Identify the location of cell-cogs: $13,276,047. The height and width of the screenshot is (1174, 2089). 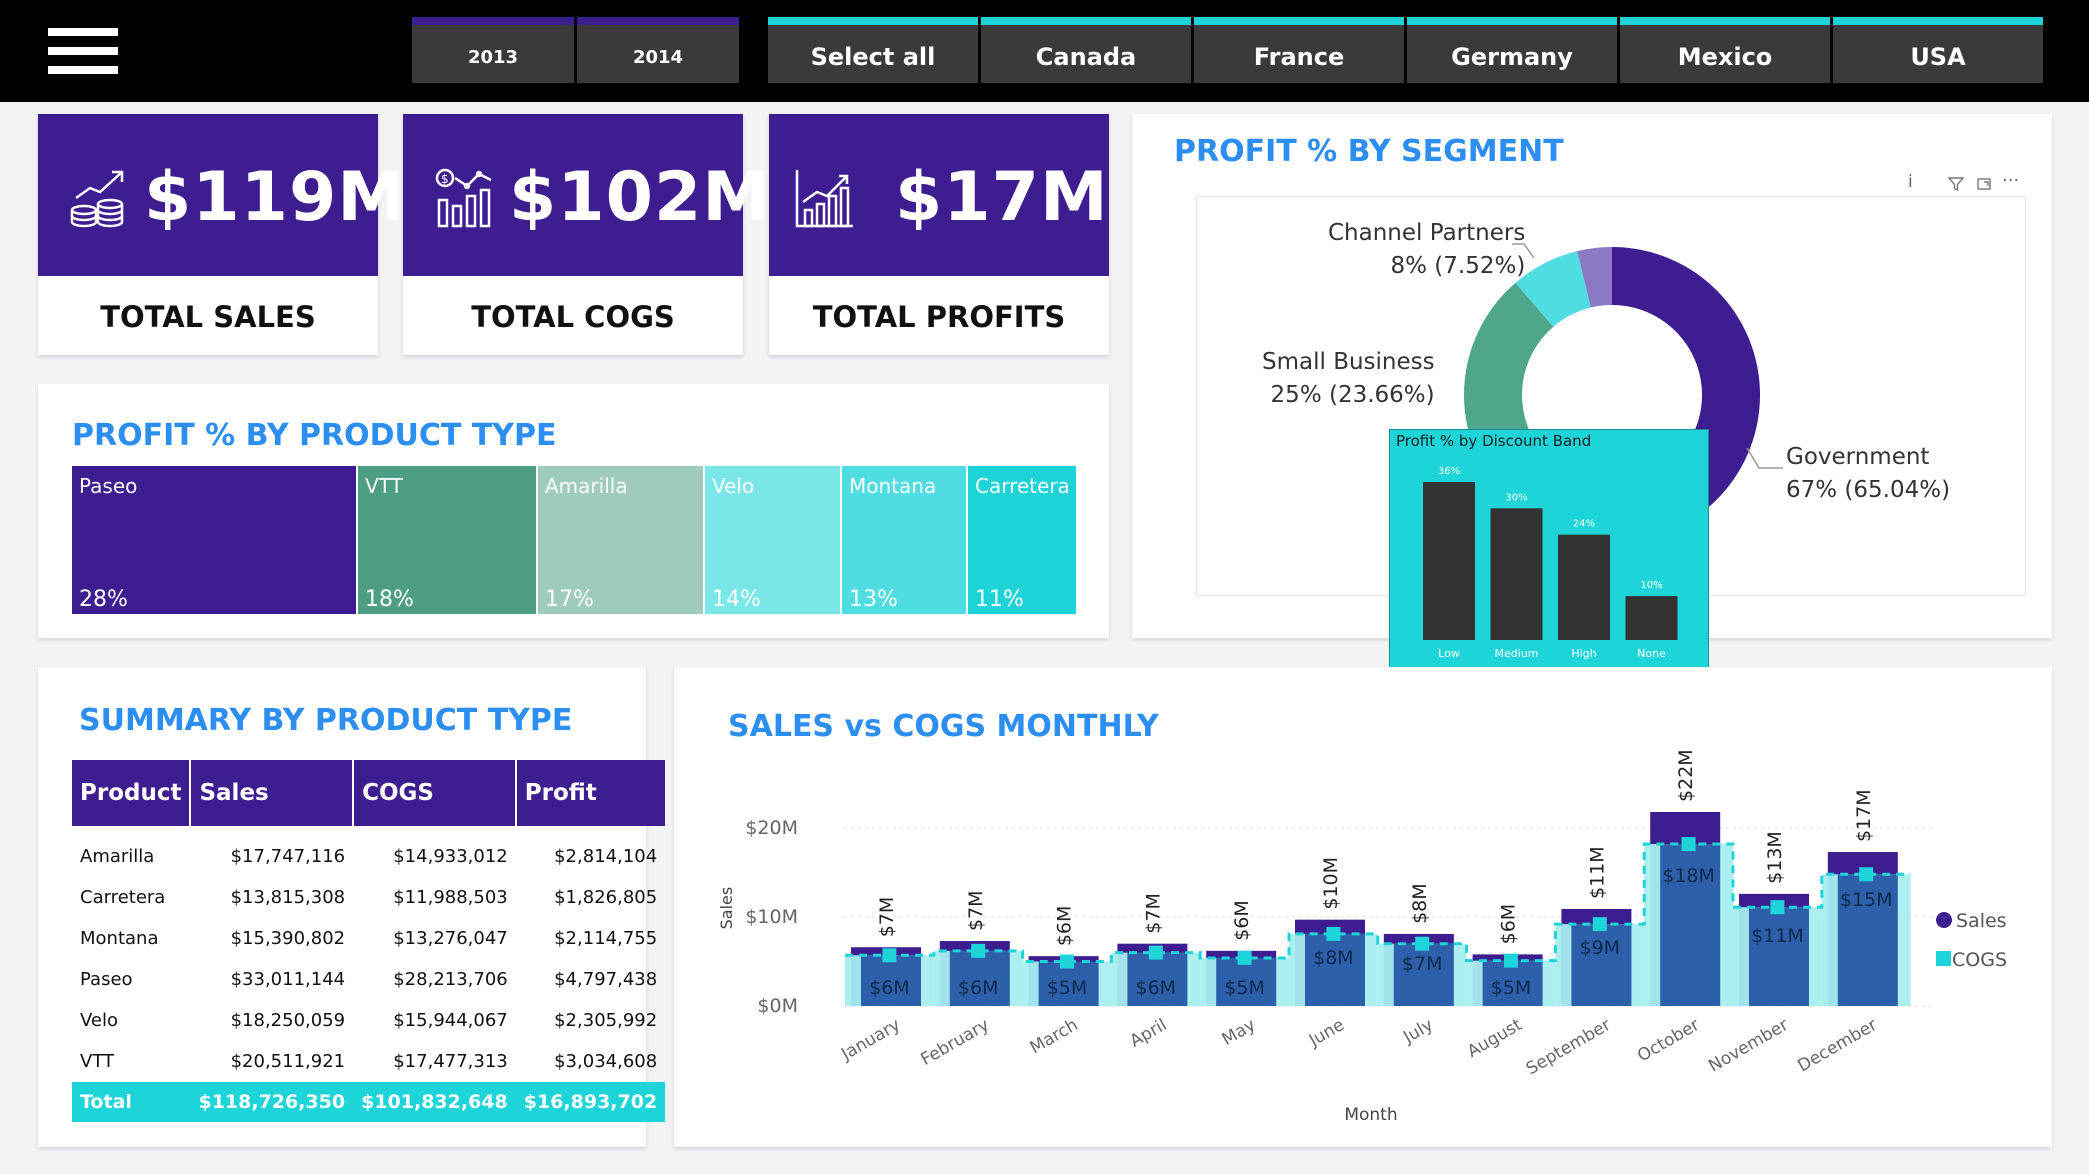
(450, 938).